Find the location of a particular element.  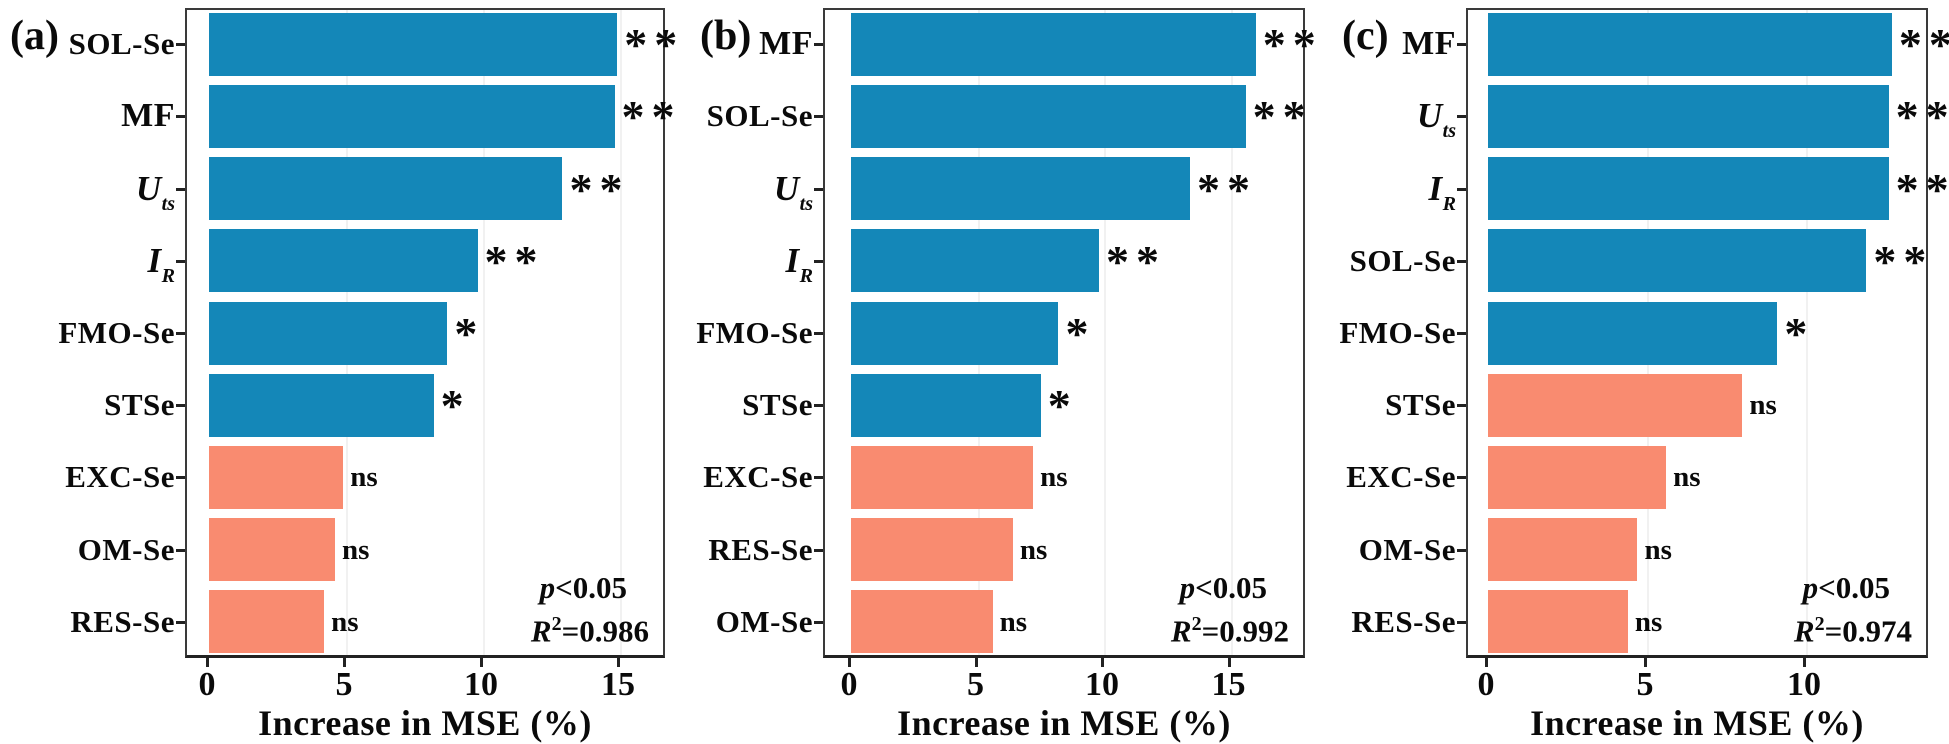

bar-row-U: ** is located at coordinates (1708, 116).